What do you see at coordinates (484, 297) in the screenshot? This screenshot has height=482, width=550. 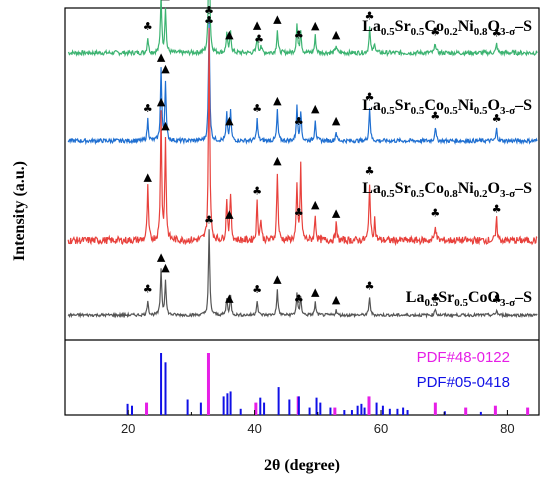 I see `series-label-part: CoO` at bounding box center [484, 297].